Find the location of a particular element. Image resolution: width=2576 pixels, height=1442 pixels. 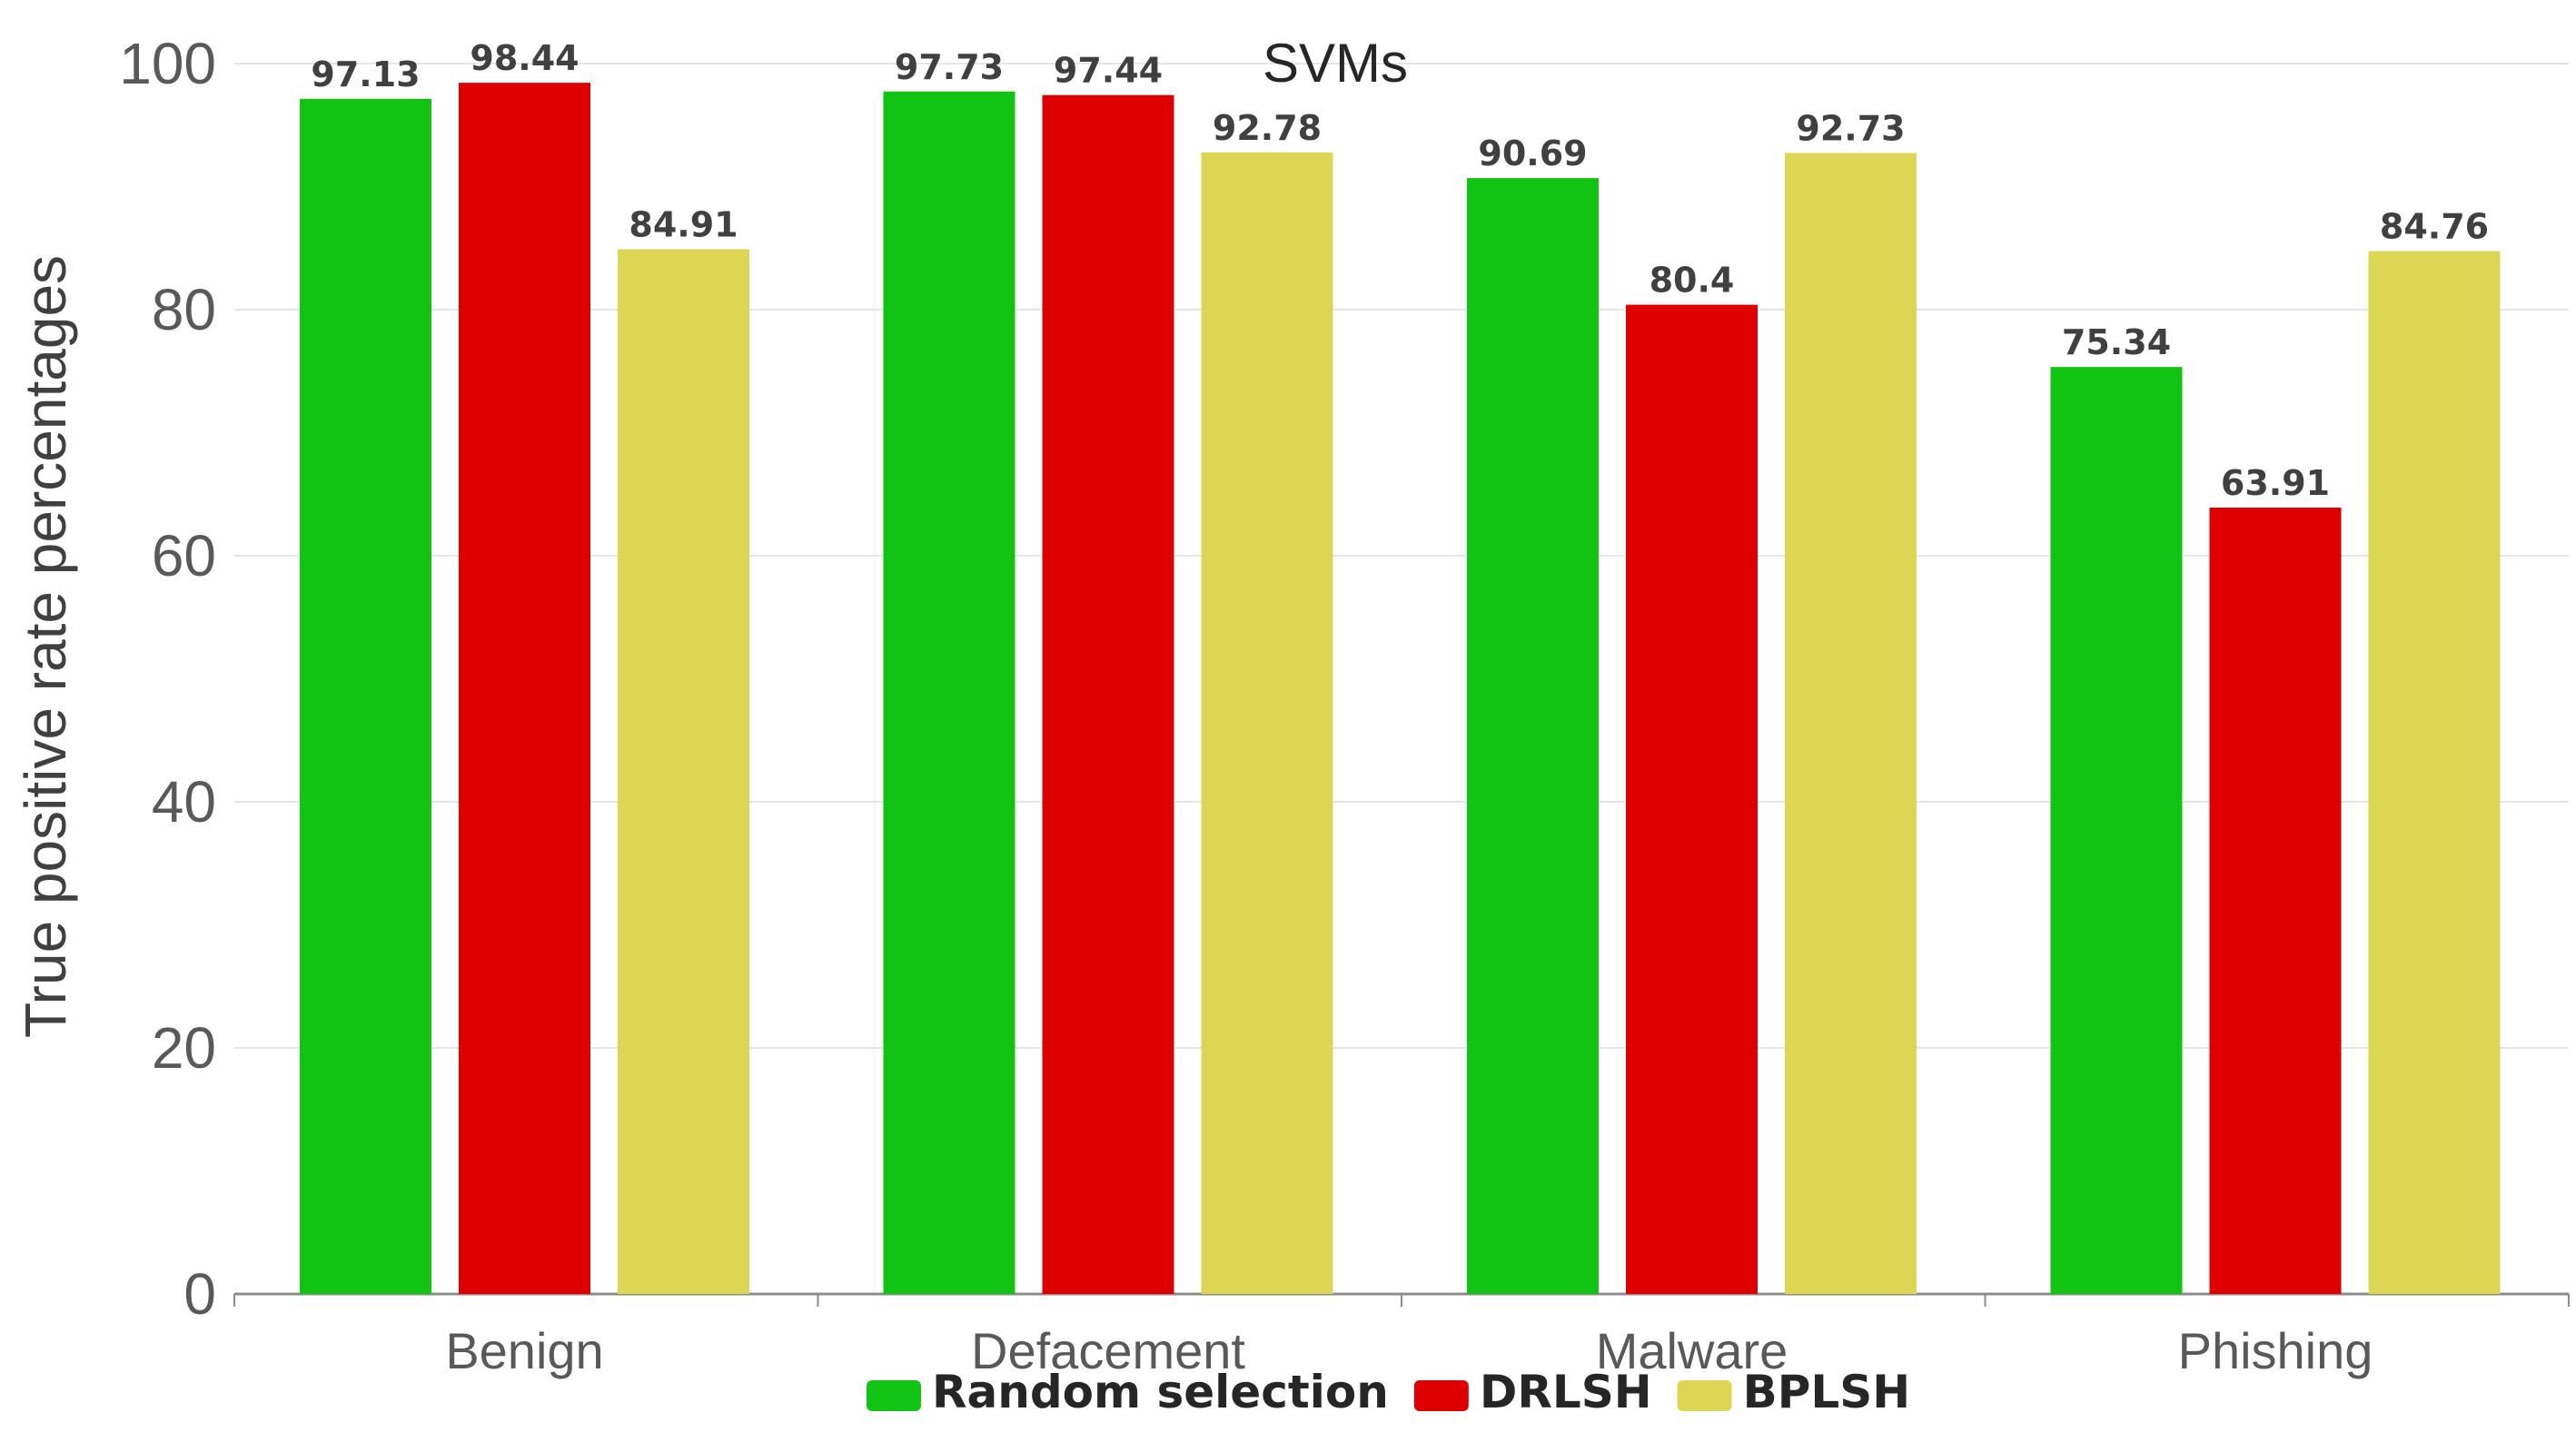

data-label: 92.73 is located at coordinates (1850, 129).